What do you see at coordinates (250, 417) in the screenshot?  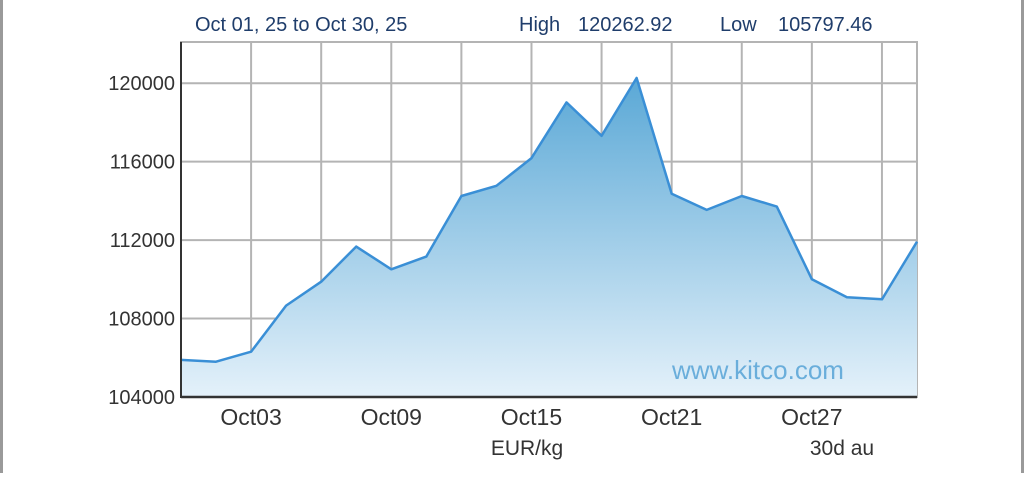 I see `x-tick-label: Oct03` at bounding box center [250, 417].